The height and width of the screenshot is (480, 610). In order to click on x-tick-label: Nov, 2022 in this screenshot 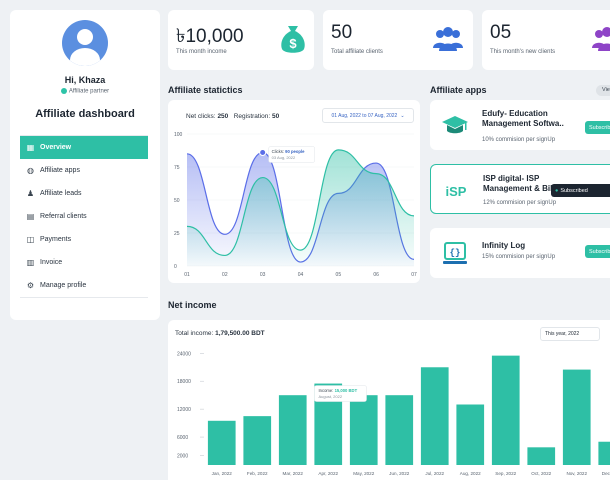, I will do `click(576, 473)`.